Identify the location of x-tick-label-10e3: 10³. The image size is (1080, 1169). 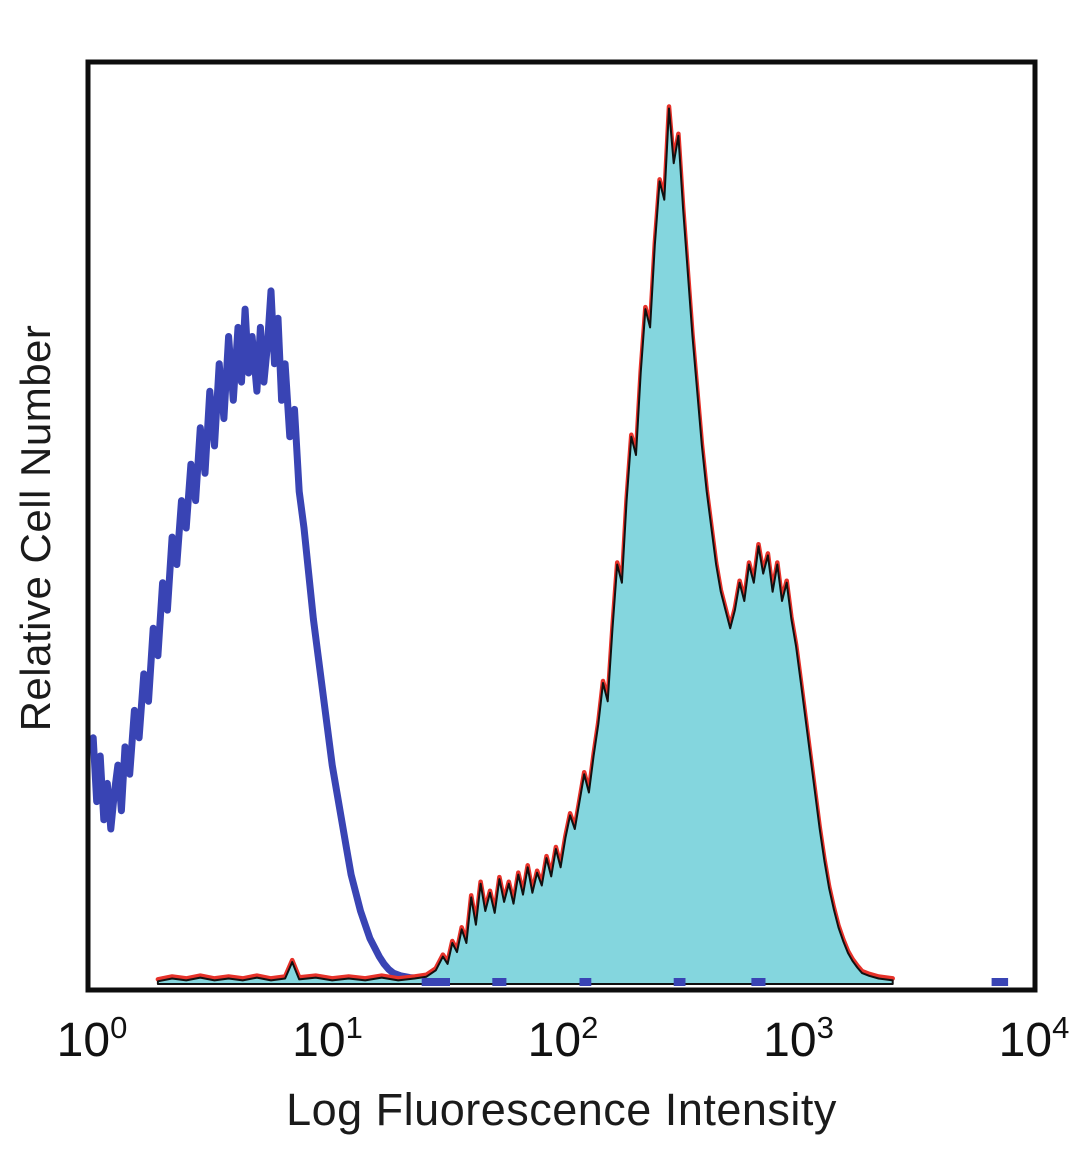
(798, 1038).